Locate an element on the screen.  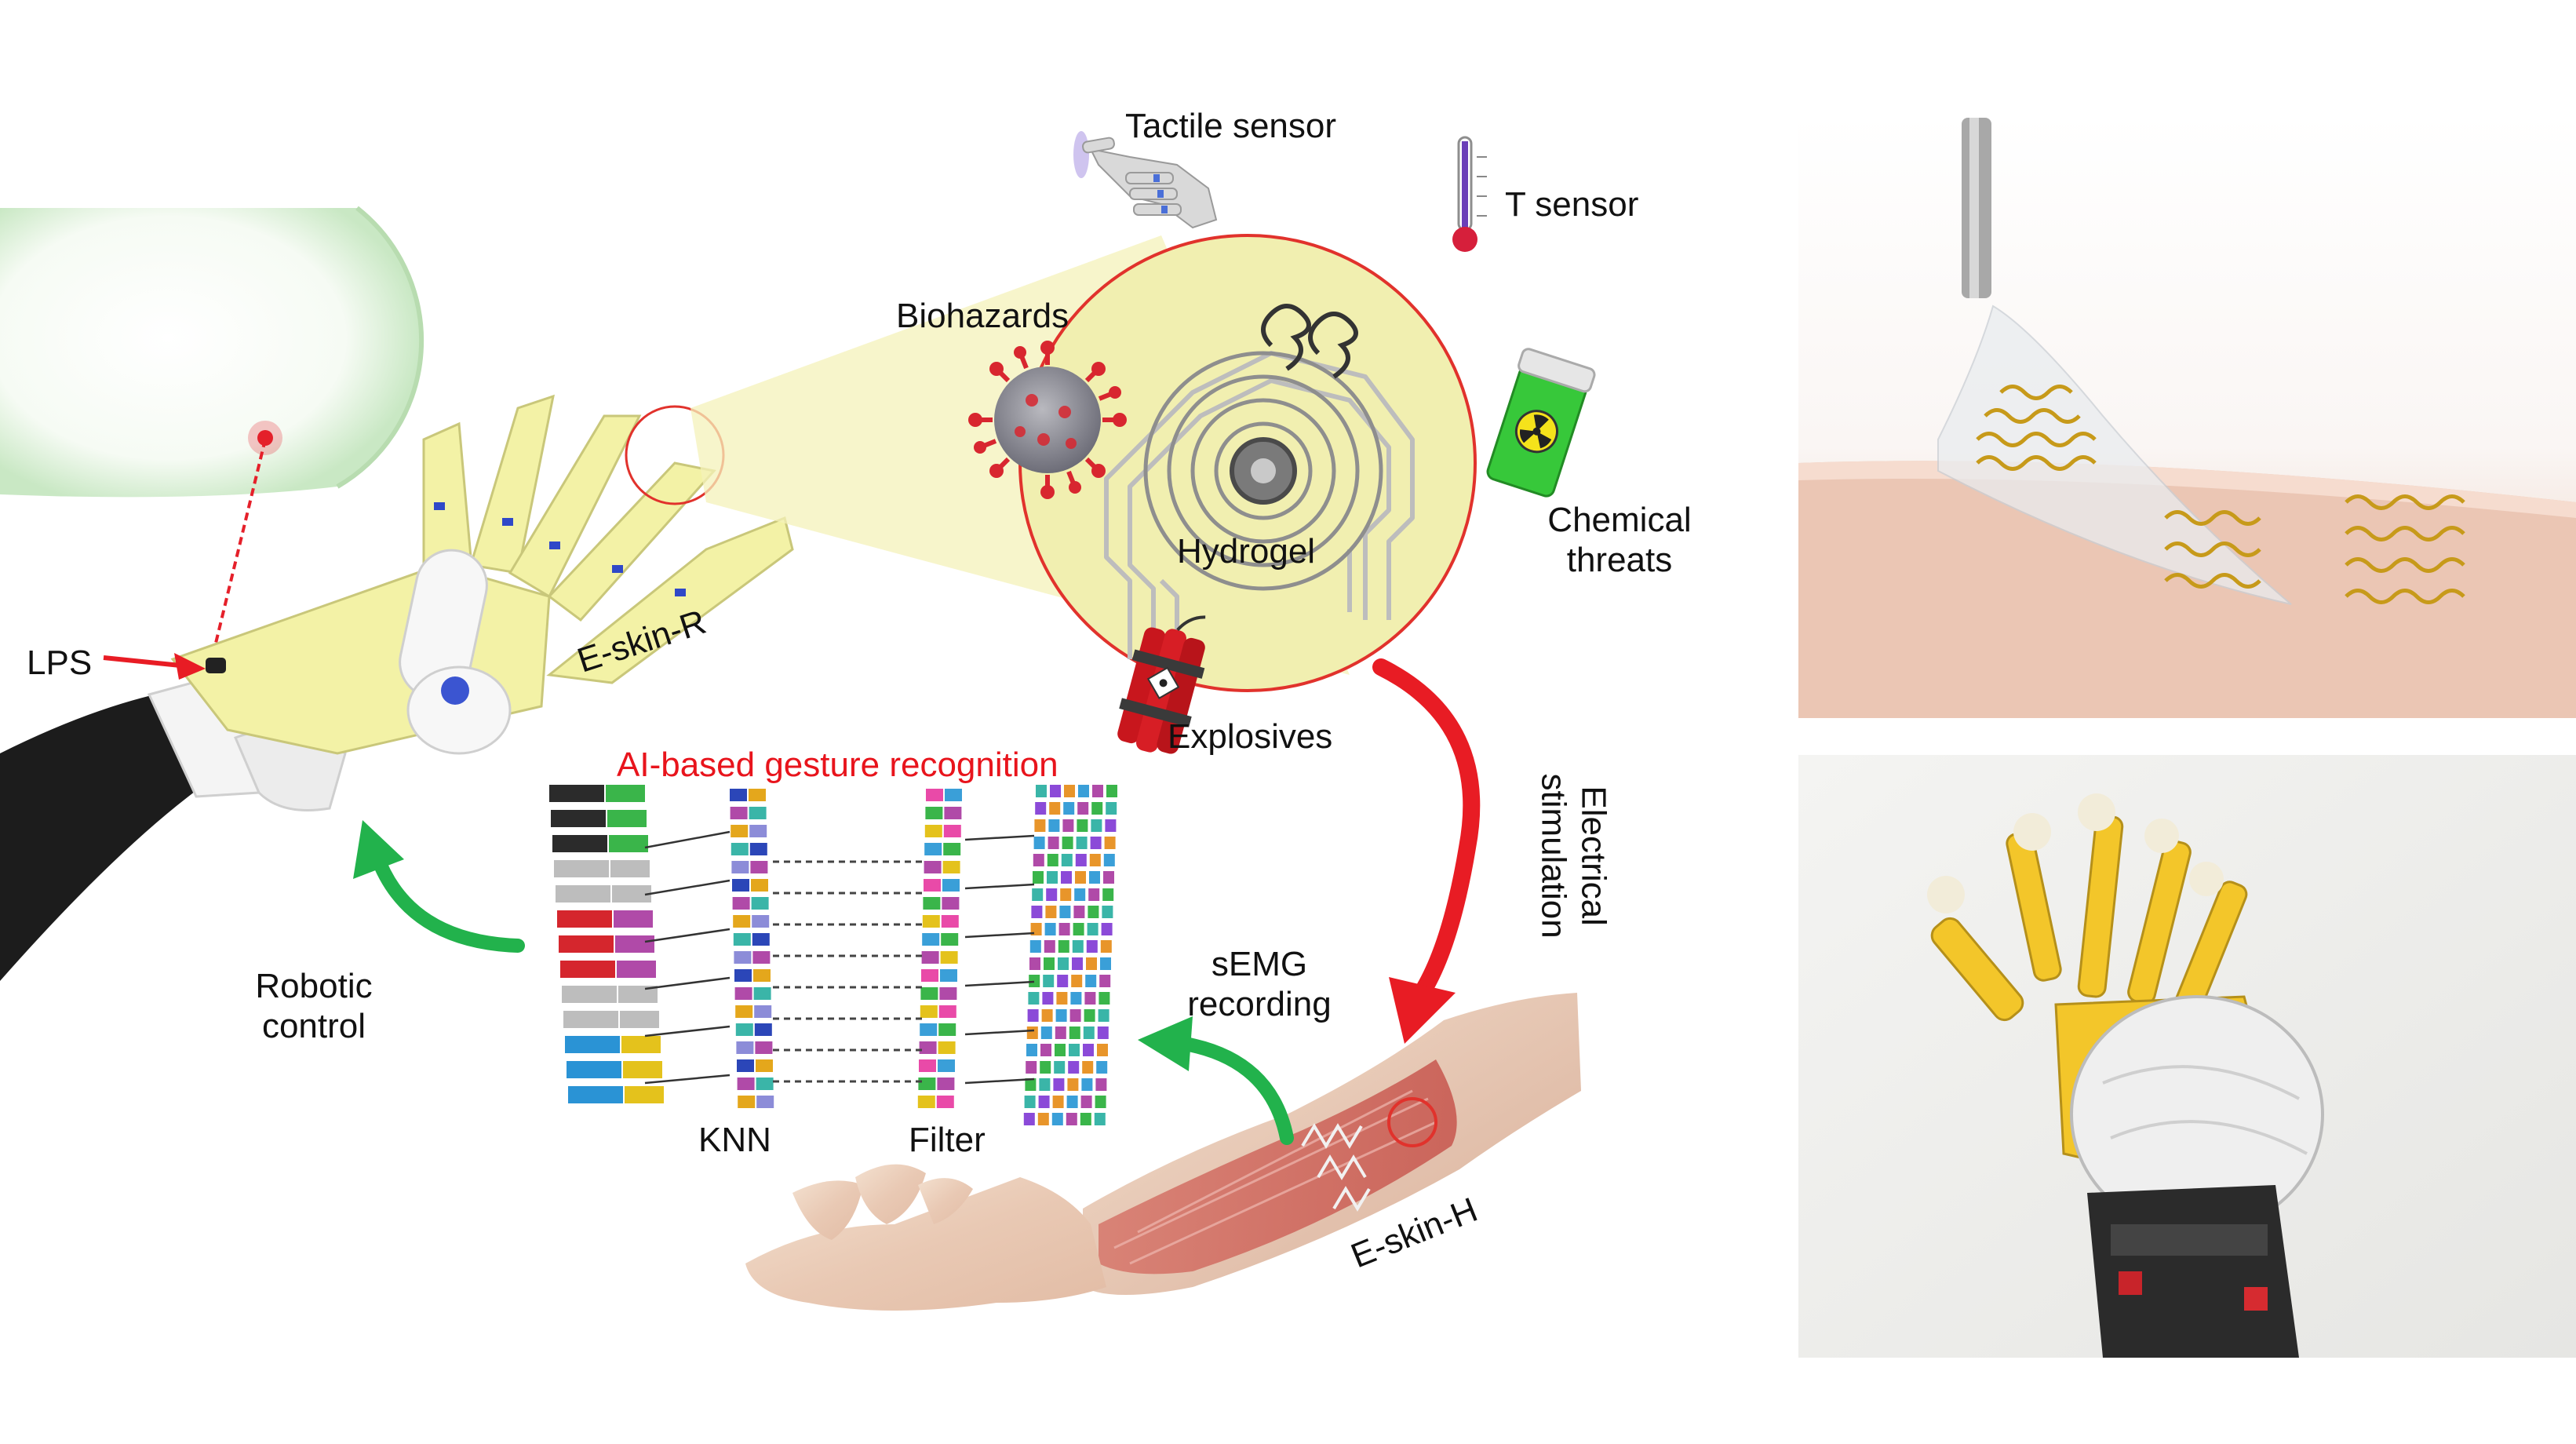
radioactive-canister-icon is located at coordinates (1541, 423).